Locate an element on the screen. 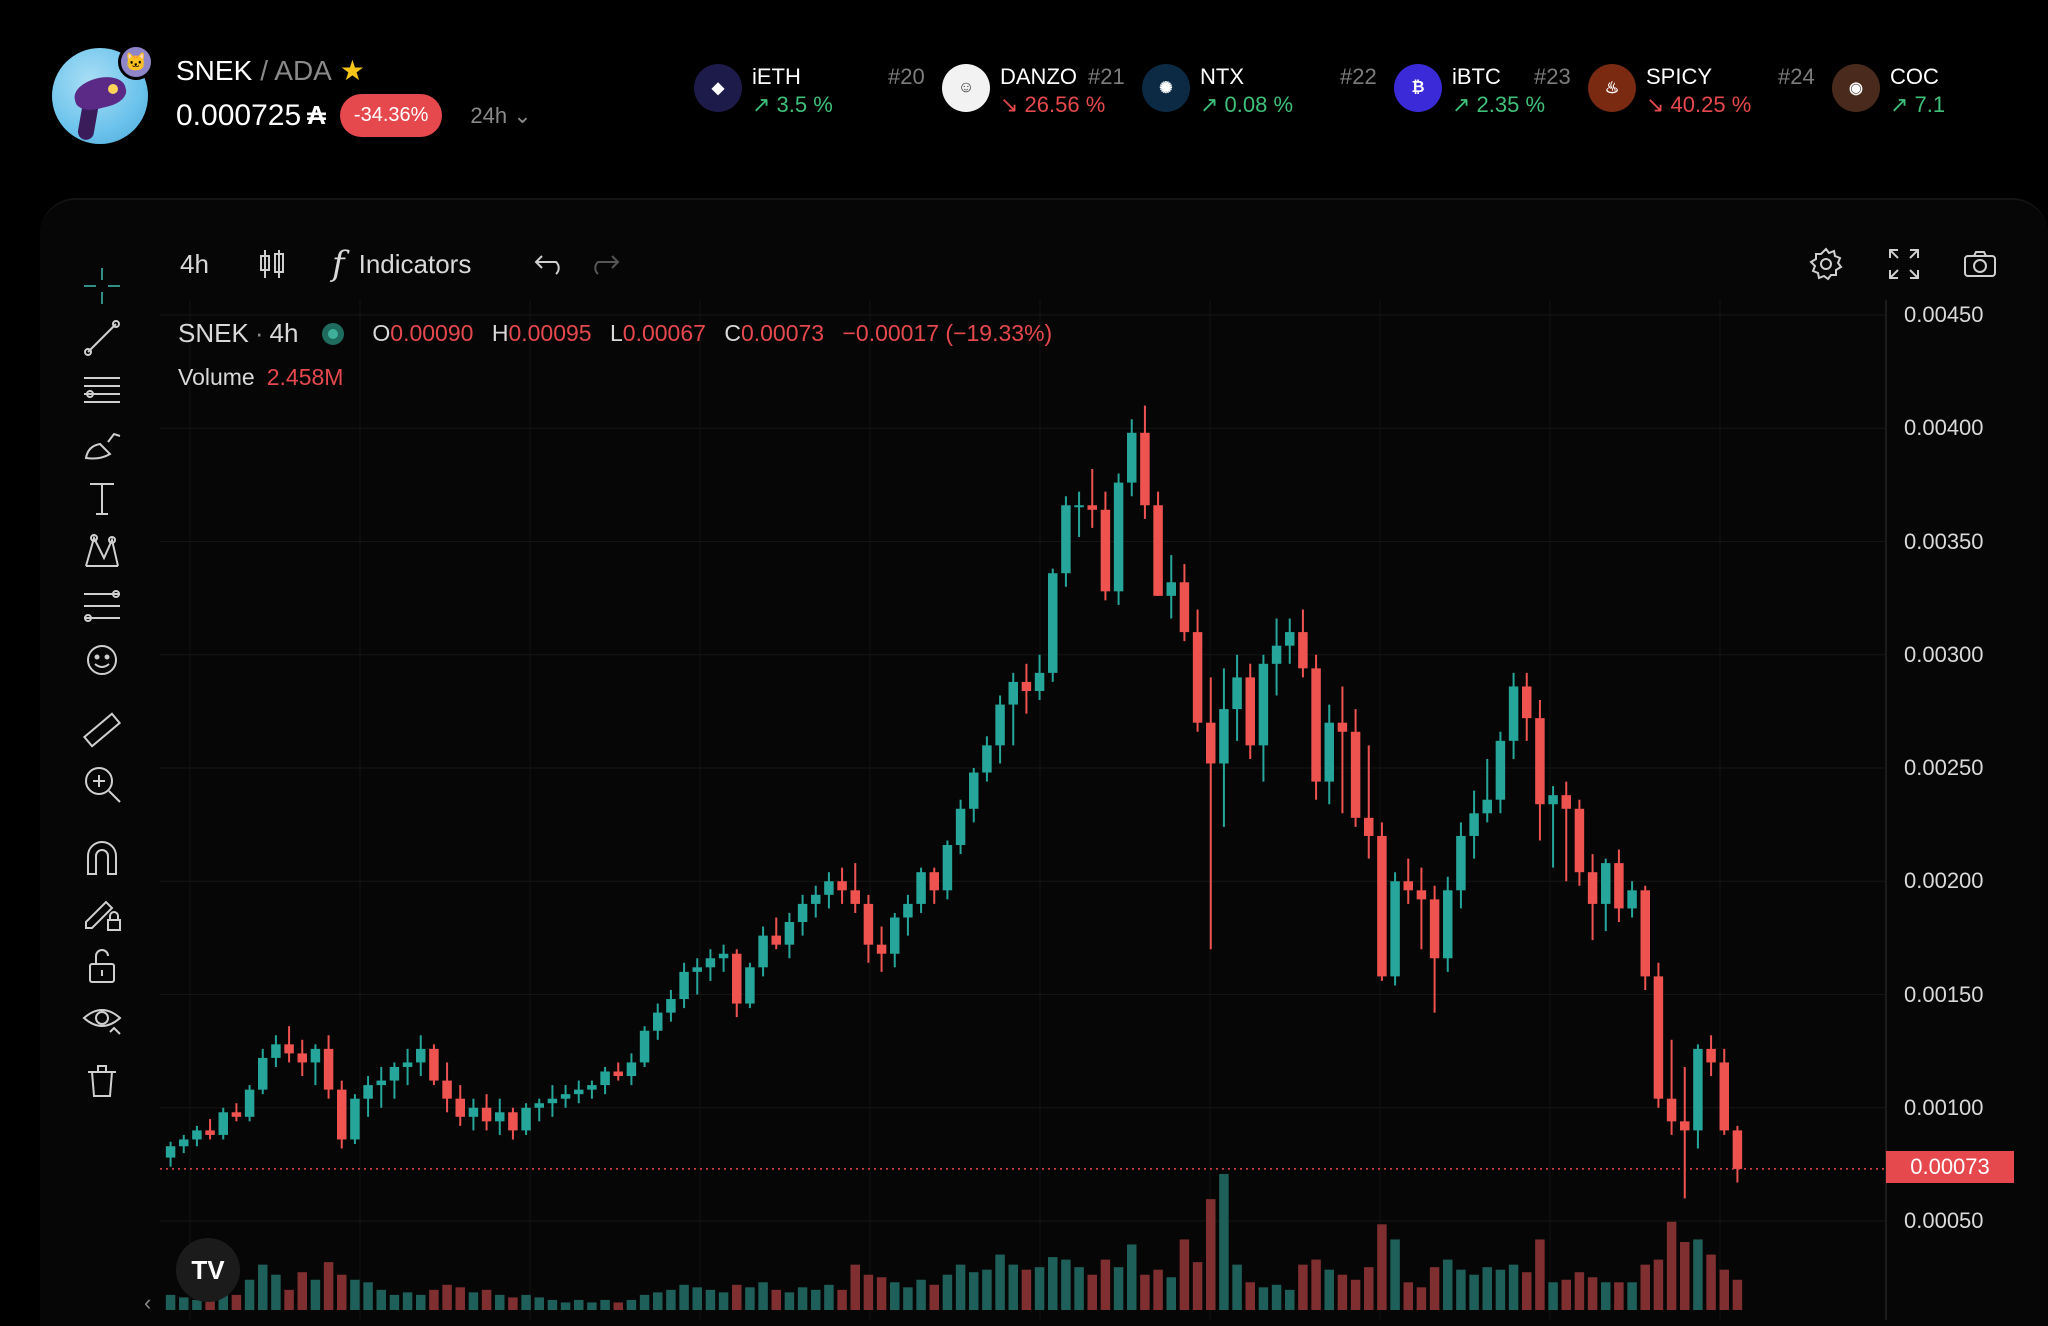  trend-line-icon is located at coordinates (102, 338).